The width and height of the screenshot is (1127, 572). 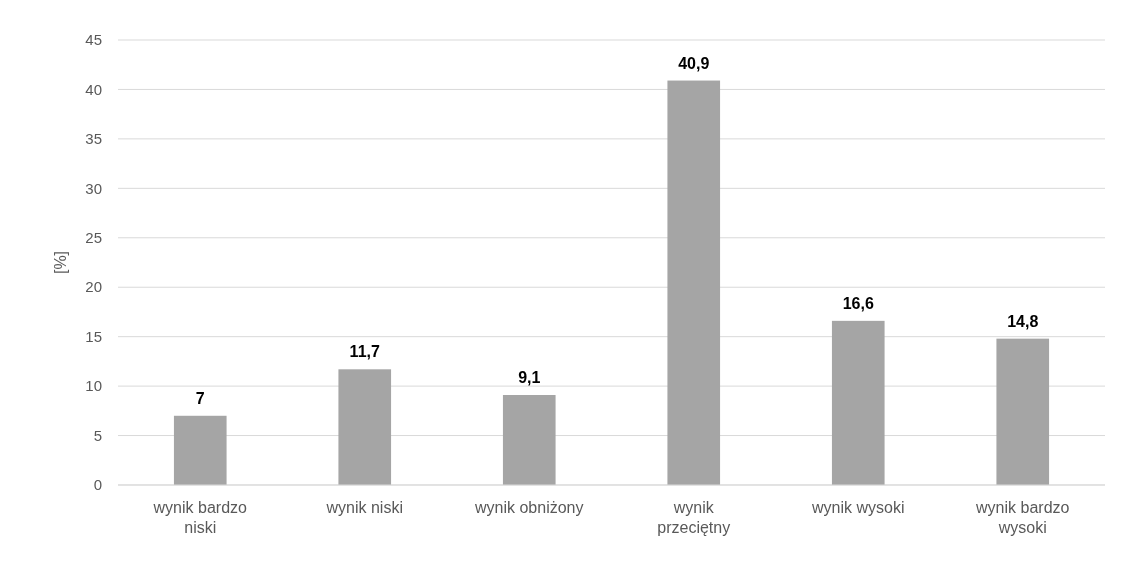 What do you see at coordinates (93, 287) in the screenshot?
I see `y-tick-label: 20` at bounding box center [93, 287].